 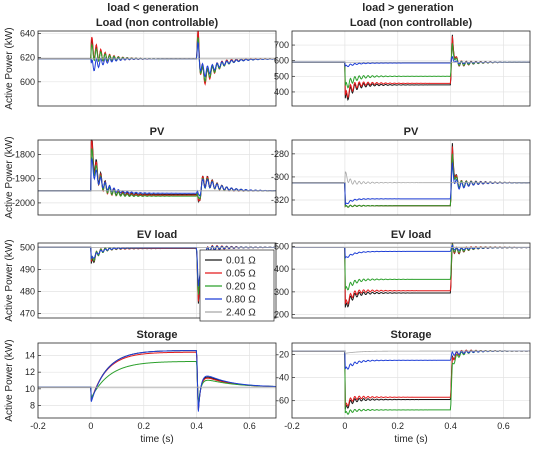 What do you see at coordinates (408, 8) in the screenshot?
I see `column-title-right: load > generation` at bounding box center [408, 8].